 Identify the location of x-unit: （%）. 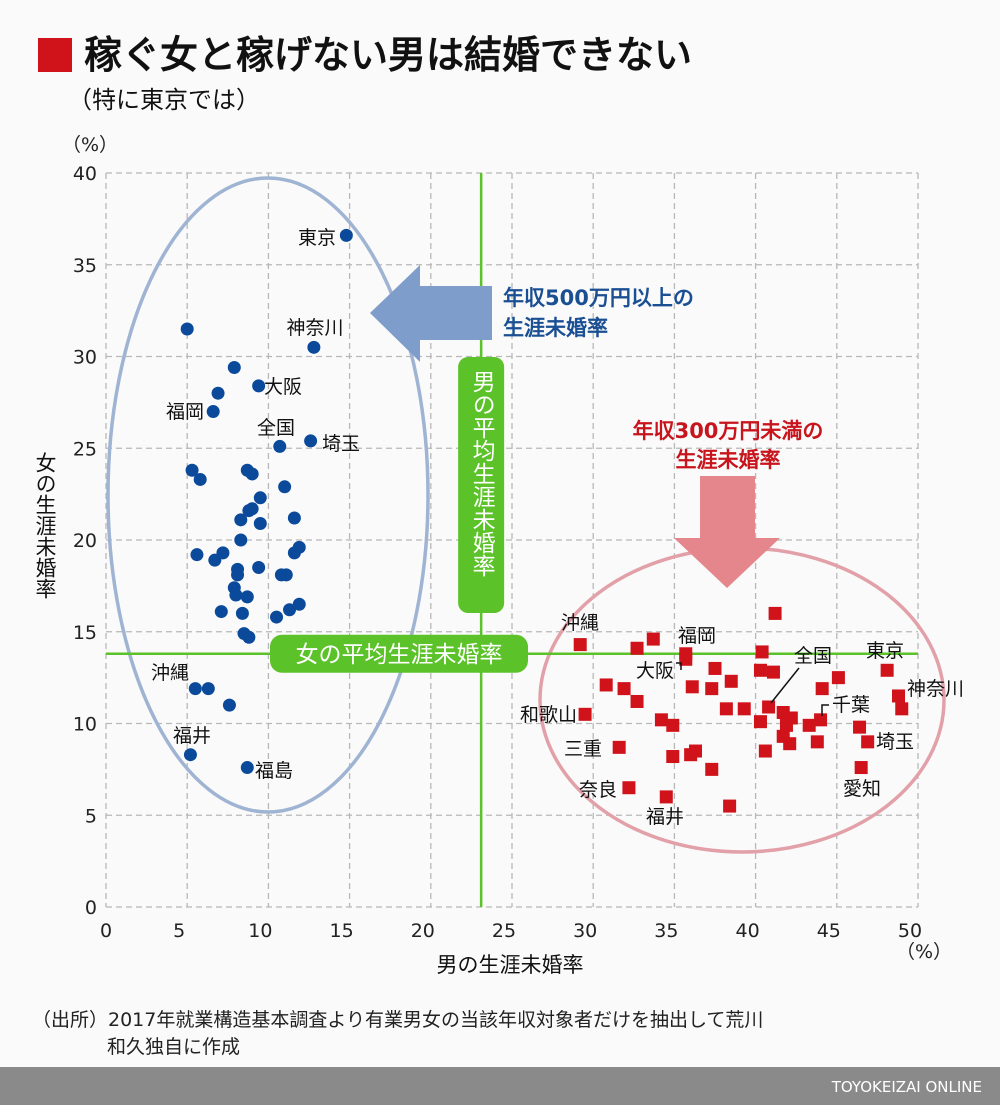
(924, 952).